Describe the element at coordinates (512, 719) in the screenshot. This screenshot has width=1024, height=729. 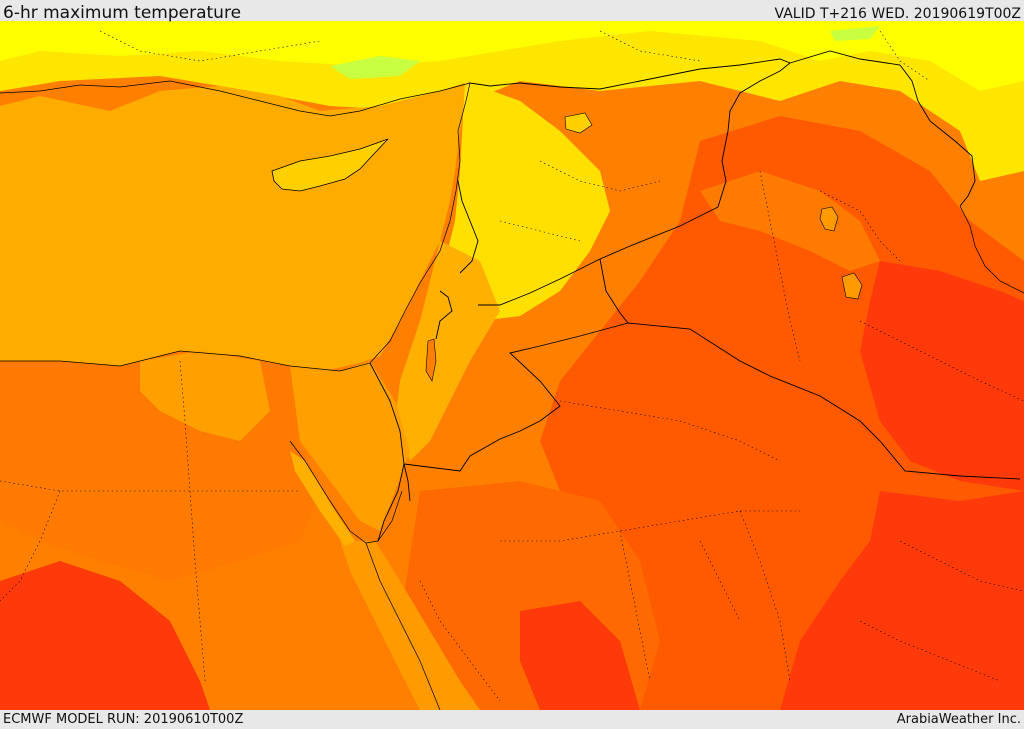
I see `footer-bar` at that location.